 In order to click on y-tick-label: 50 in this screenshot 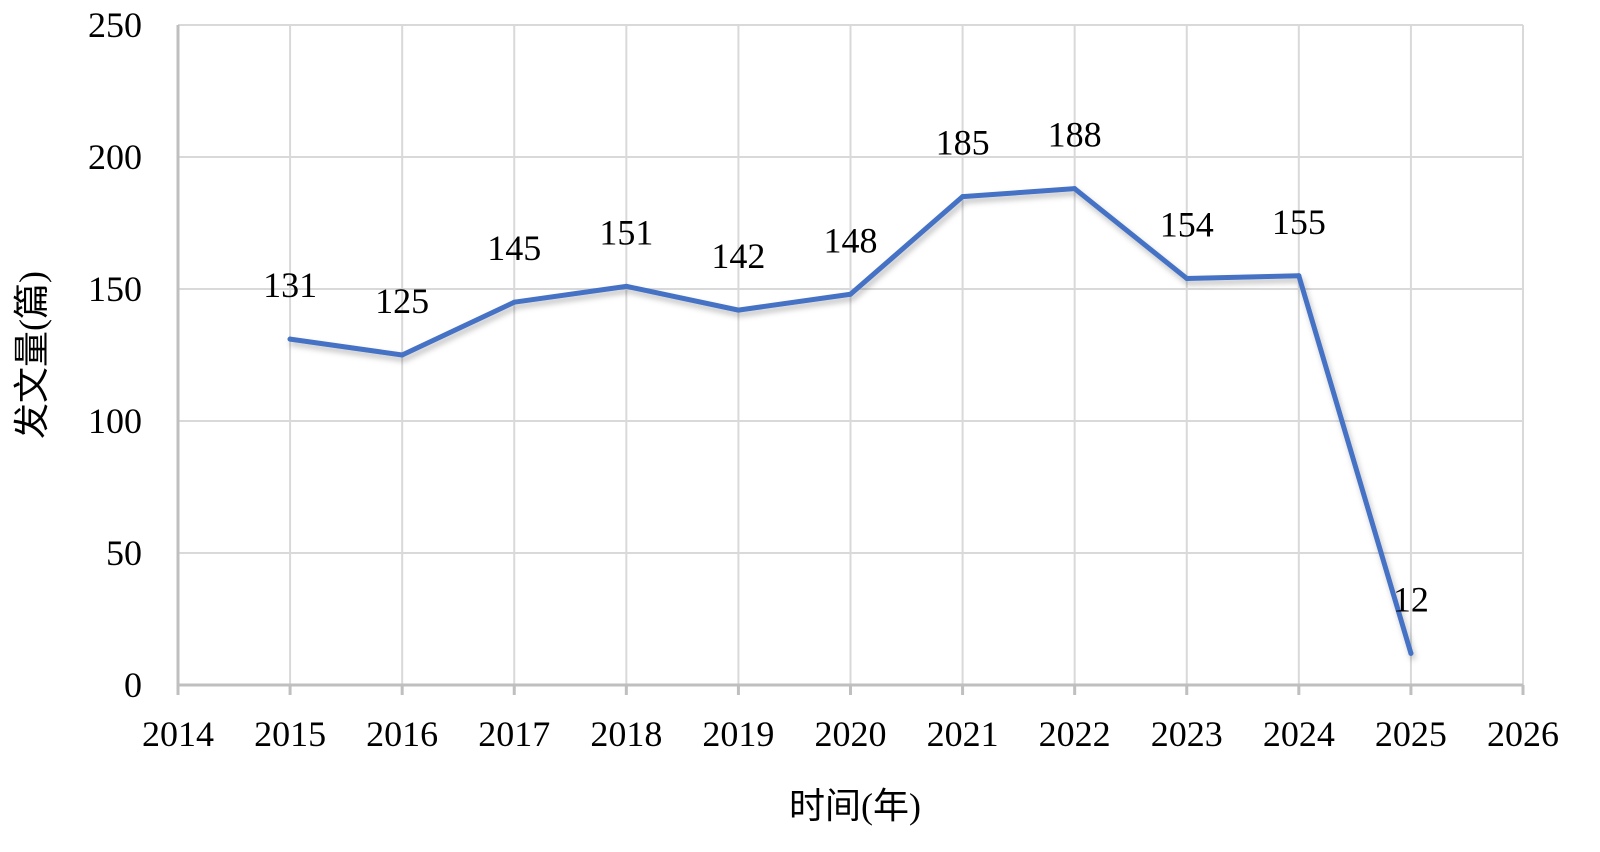, I will do `click(124, 553)`.